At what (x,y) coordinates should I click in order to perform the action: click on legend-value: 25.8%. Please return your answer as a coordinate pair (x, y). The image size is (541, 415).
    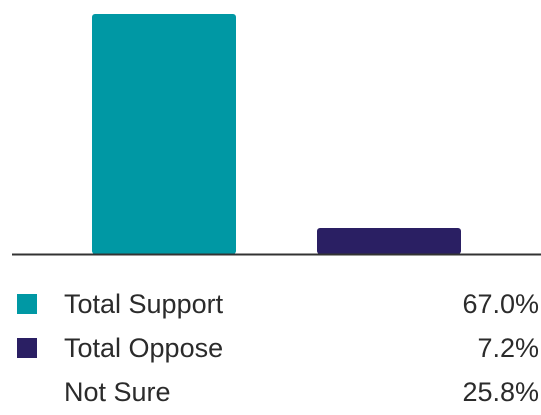
    Looking at the image, I should click on (500, 392).